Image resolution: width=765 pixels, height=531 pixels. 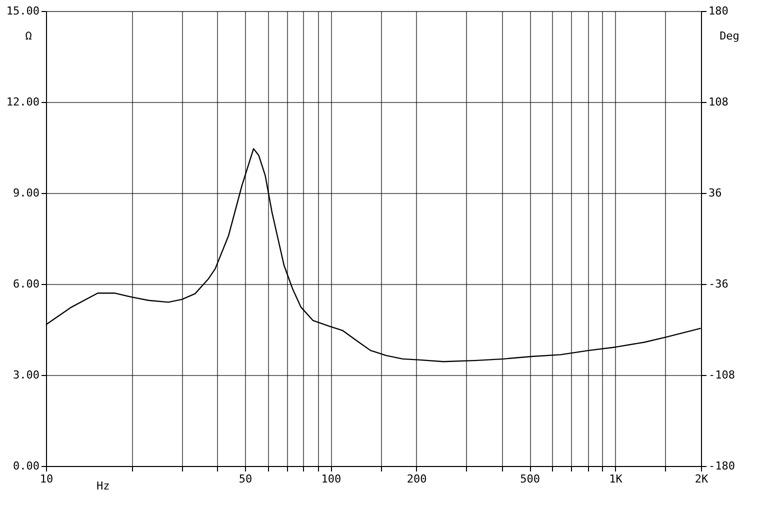 I want to click on y-tick-label: 12.00, so click(x=23, y=102).